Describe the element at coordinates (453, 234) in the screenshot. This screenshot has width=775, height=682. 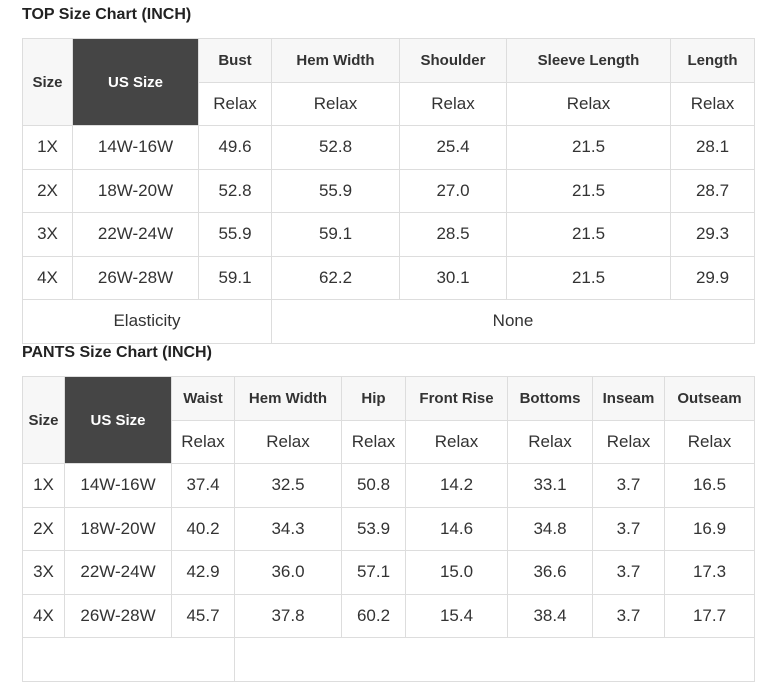
I see `table-cell: 28.5` at that location.